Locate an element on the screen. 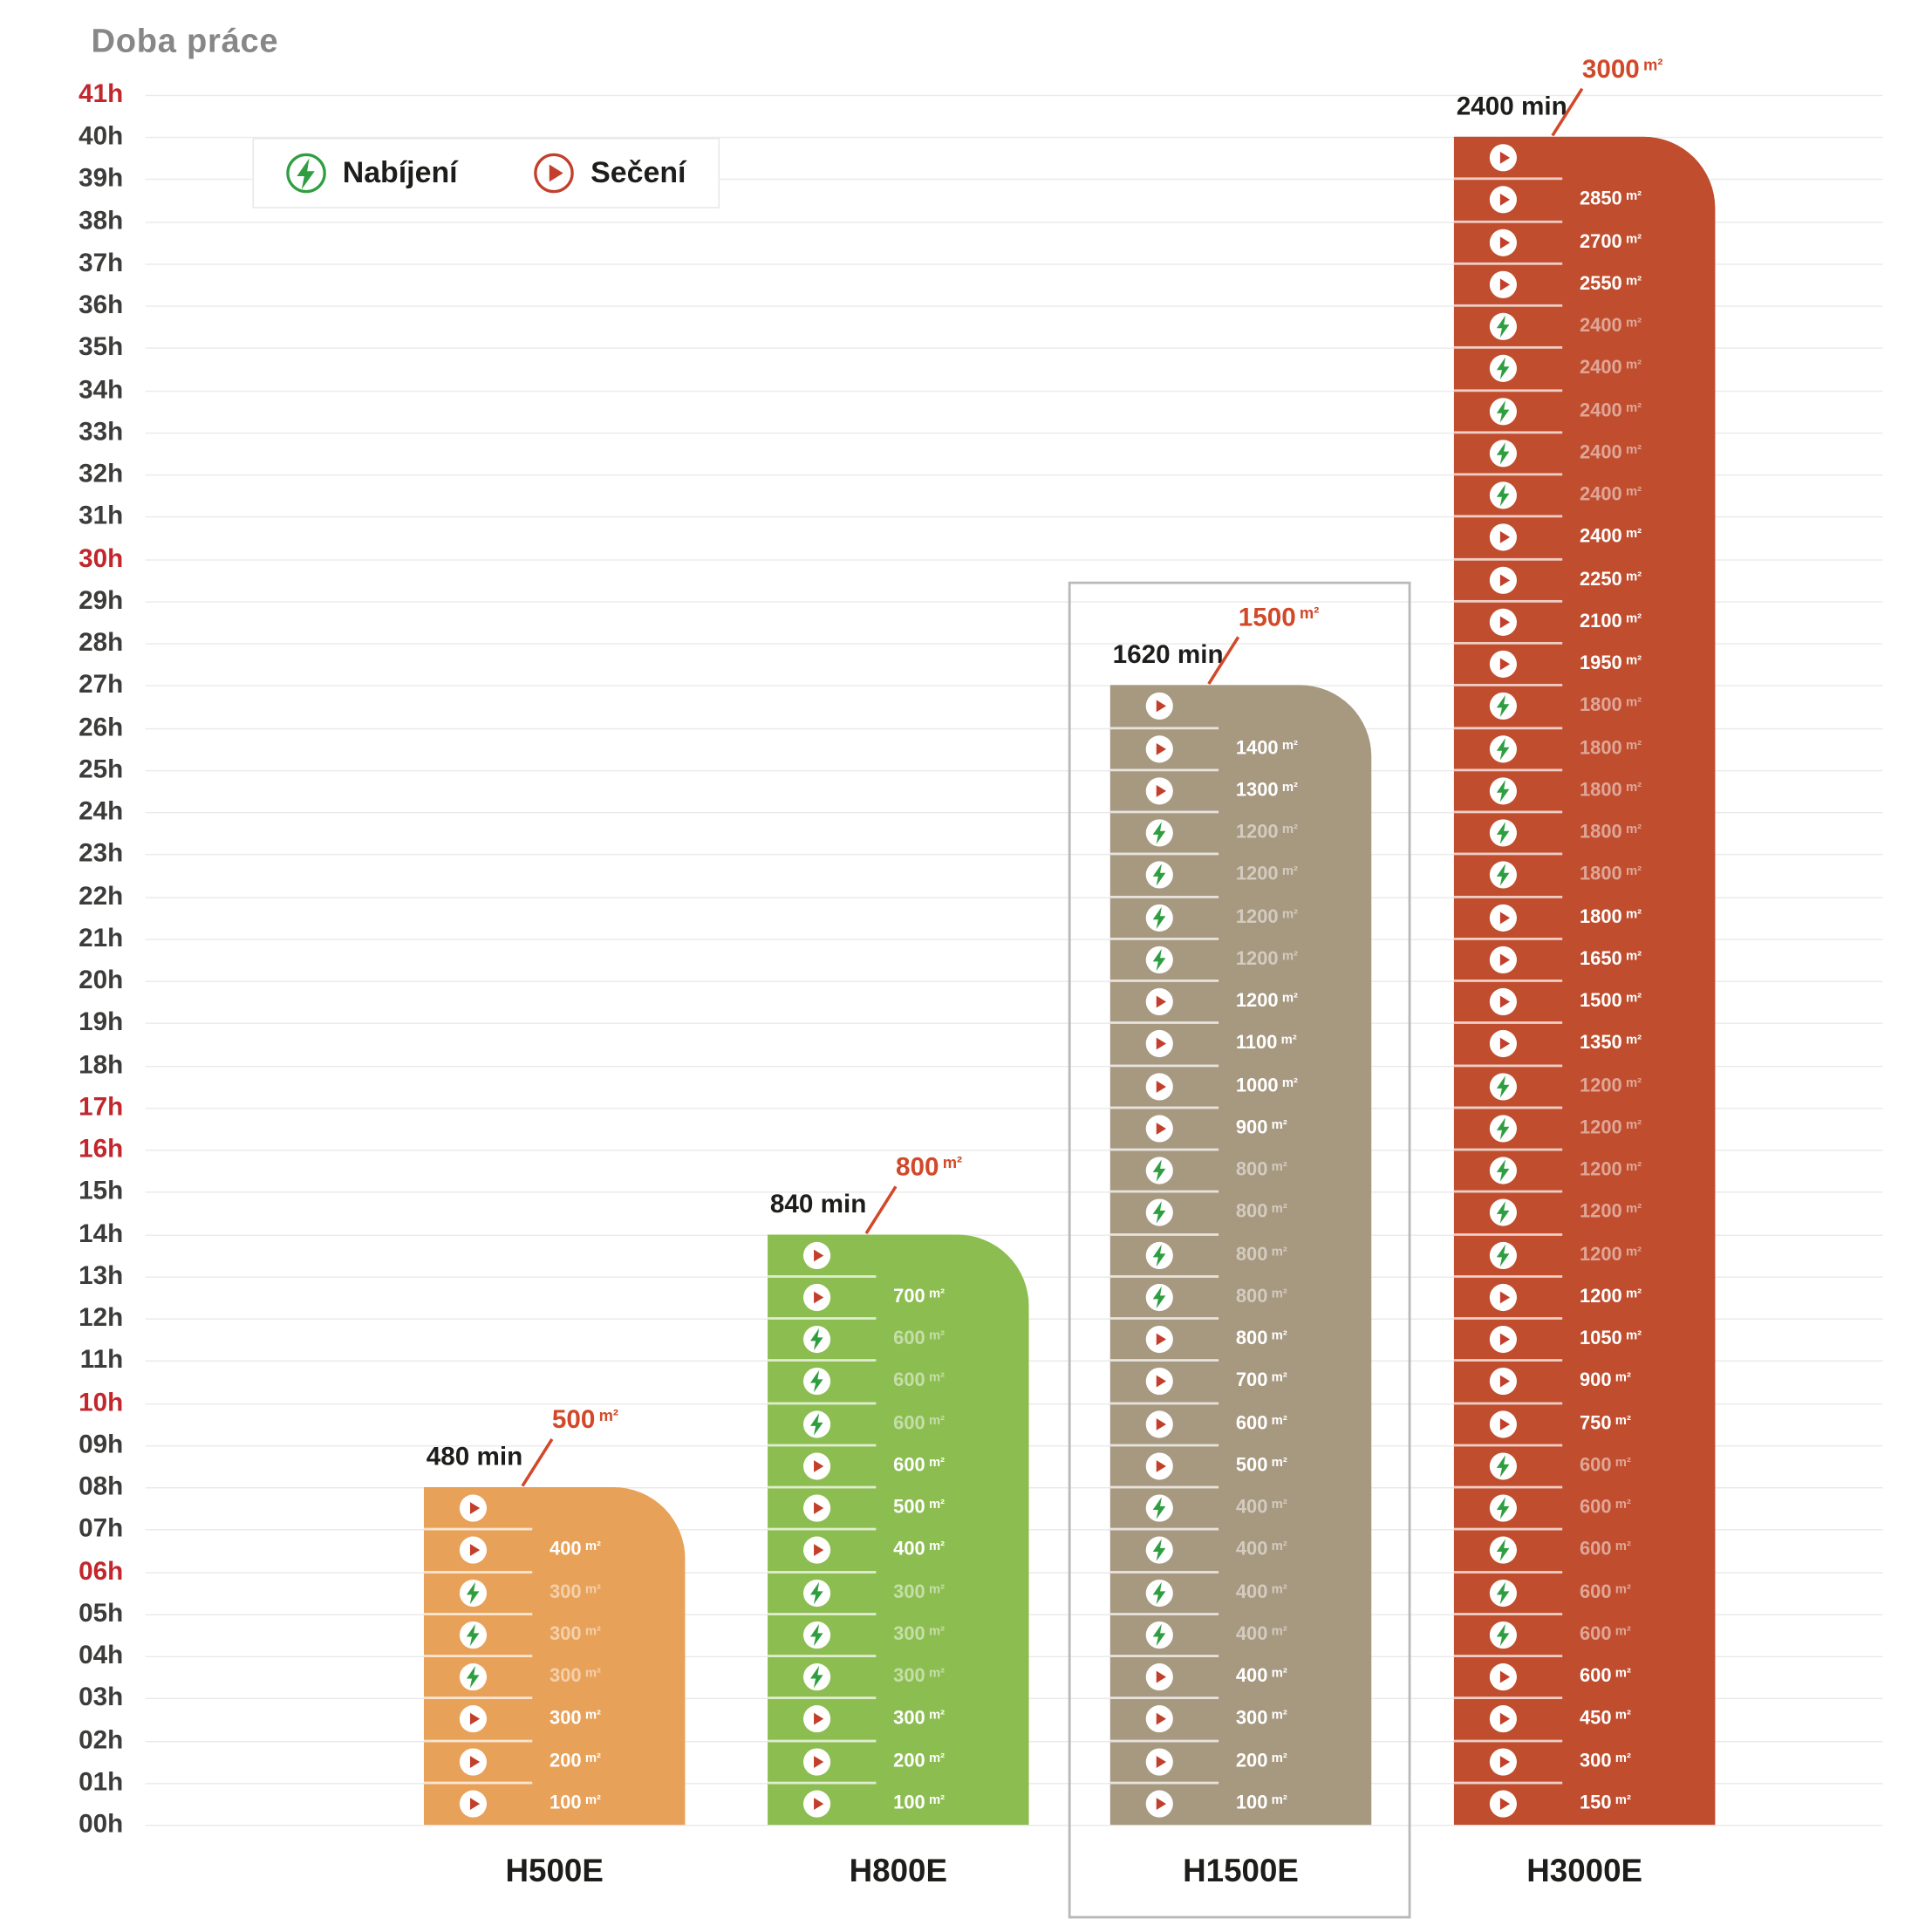 The width and height of the screenshot is (1932, 1932). bar-hour-row: 2100 m² is located at coordinates (1584, 621).